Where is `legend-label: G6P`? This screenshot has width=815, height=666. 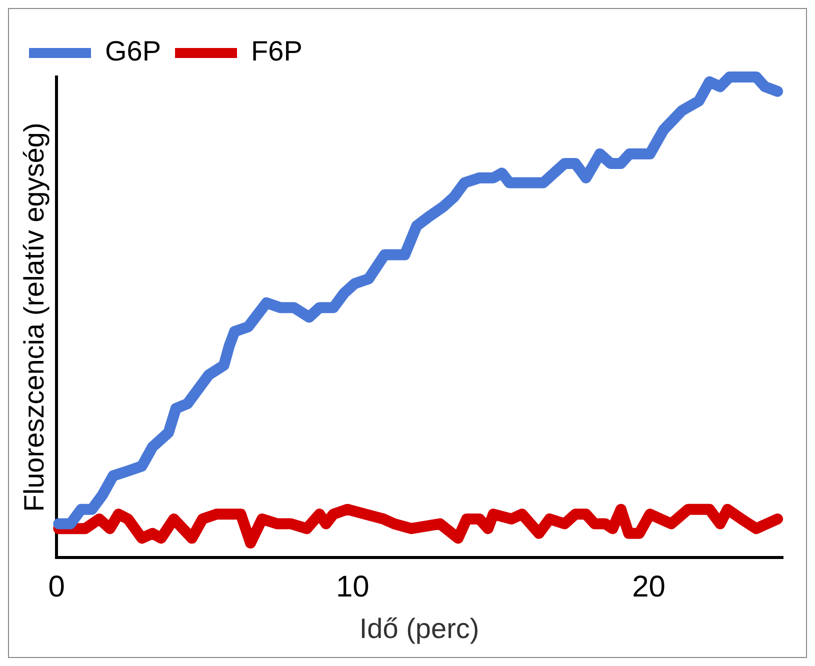 legend-label: G6P is located at coordinates (133, 51).